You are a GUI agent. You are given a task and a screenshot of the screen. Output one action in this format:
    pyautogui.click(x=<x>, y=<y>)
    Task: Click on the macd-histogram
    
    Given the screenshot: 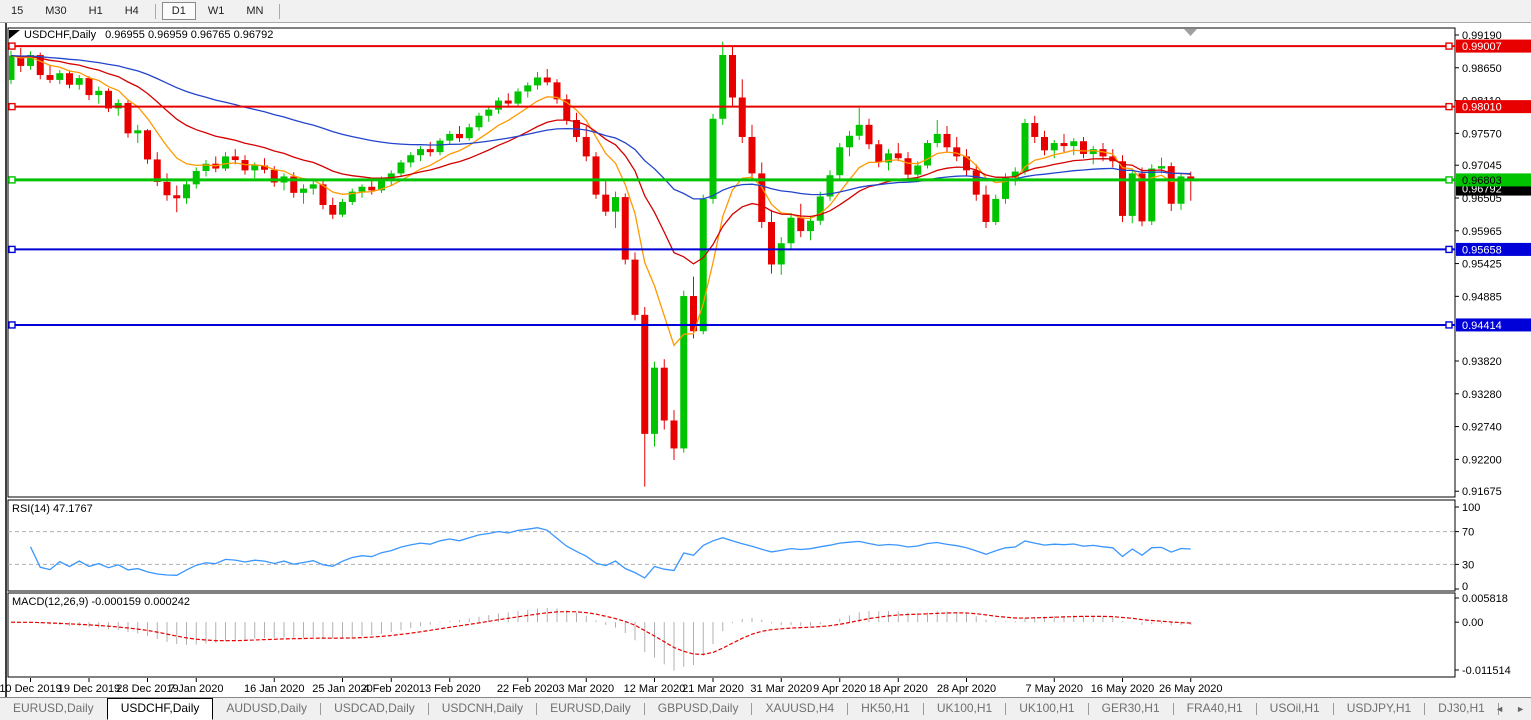 What is the action you would take?
    pyautogui.click(x=606, y=639)
    